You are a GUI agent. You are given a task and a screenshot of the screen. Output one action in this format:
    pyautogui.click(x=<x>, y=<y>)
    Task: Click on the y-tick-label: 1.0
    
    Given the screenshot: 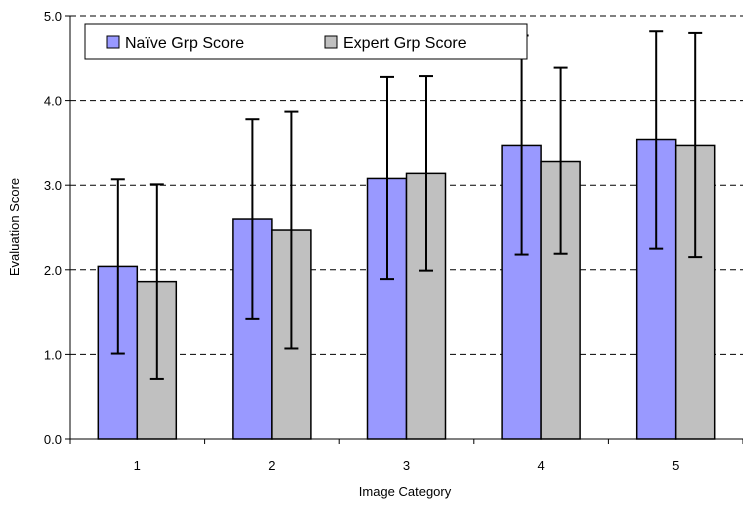 What is the action you would take?
    pyautogui.click(x=53, y=354)
    